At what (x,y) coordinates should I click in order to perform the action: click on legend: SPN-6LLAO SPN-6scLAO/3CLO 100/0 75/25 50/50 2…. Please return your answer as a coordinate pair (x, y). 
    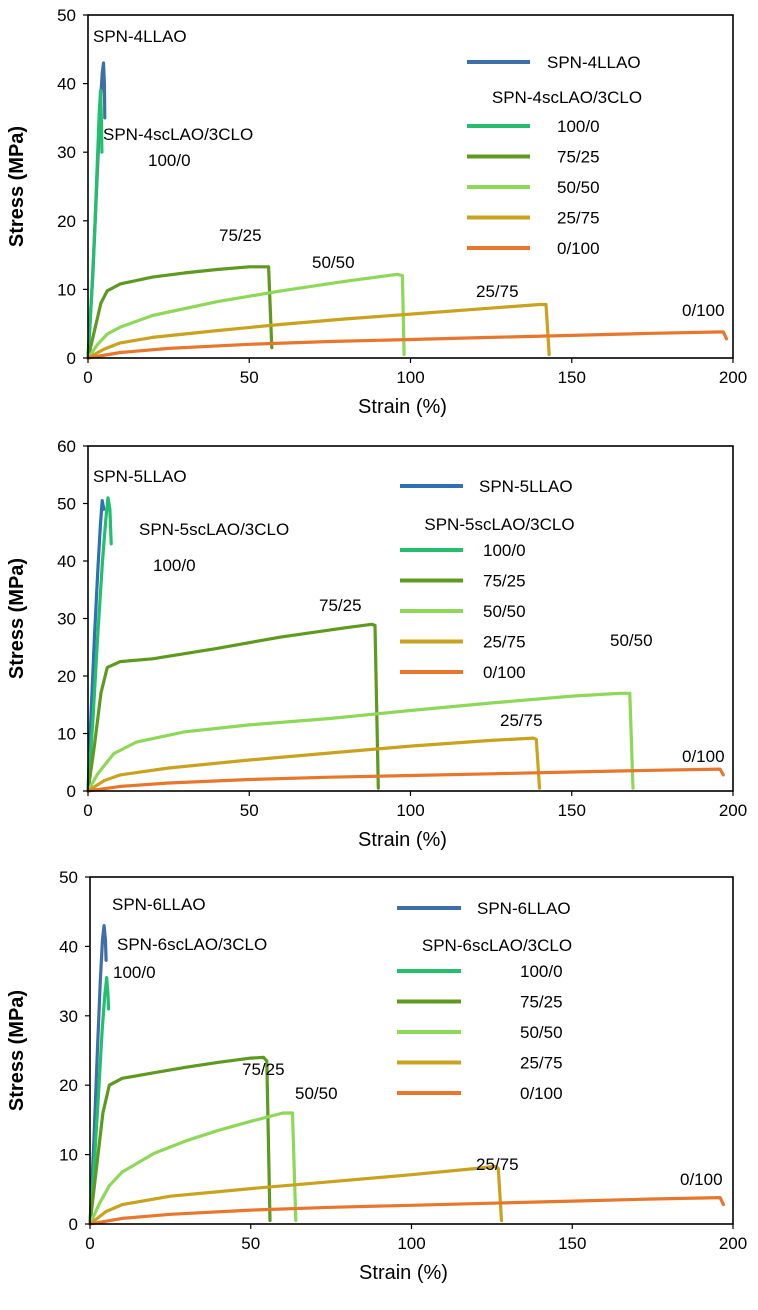
    Looking at the image, I should click on (484, 1001).